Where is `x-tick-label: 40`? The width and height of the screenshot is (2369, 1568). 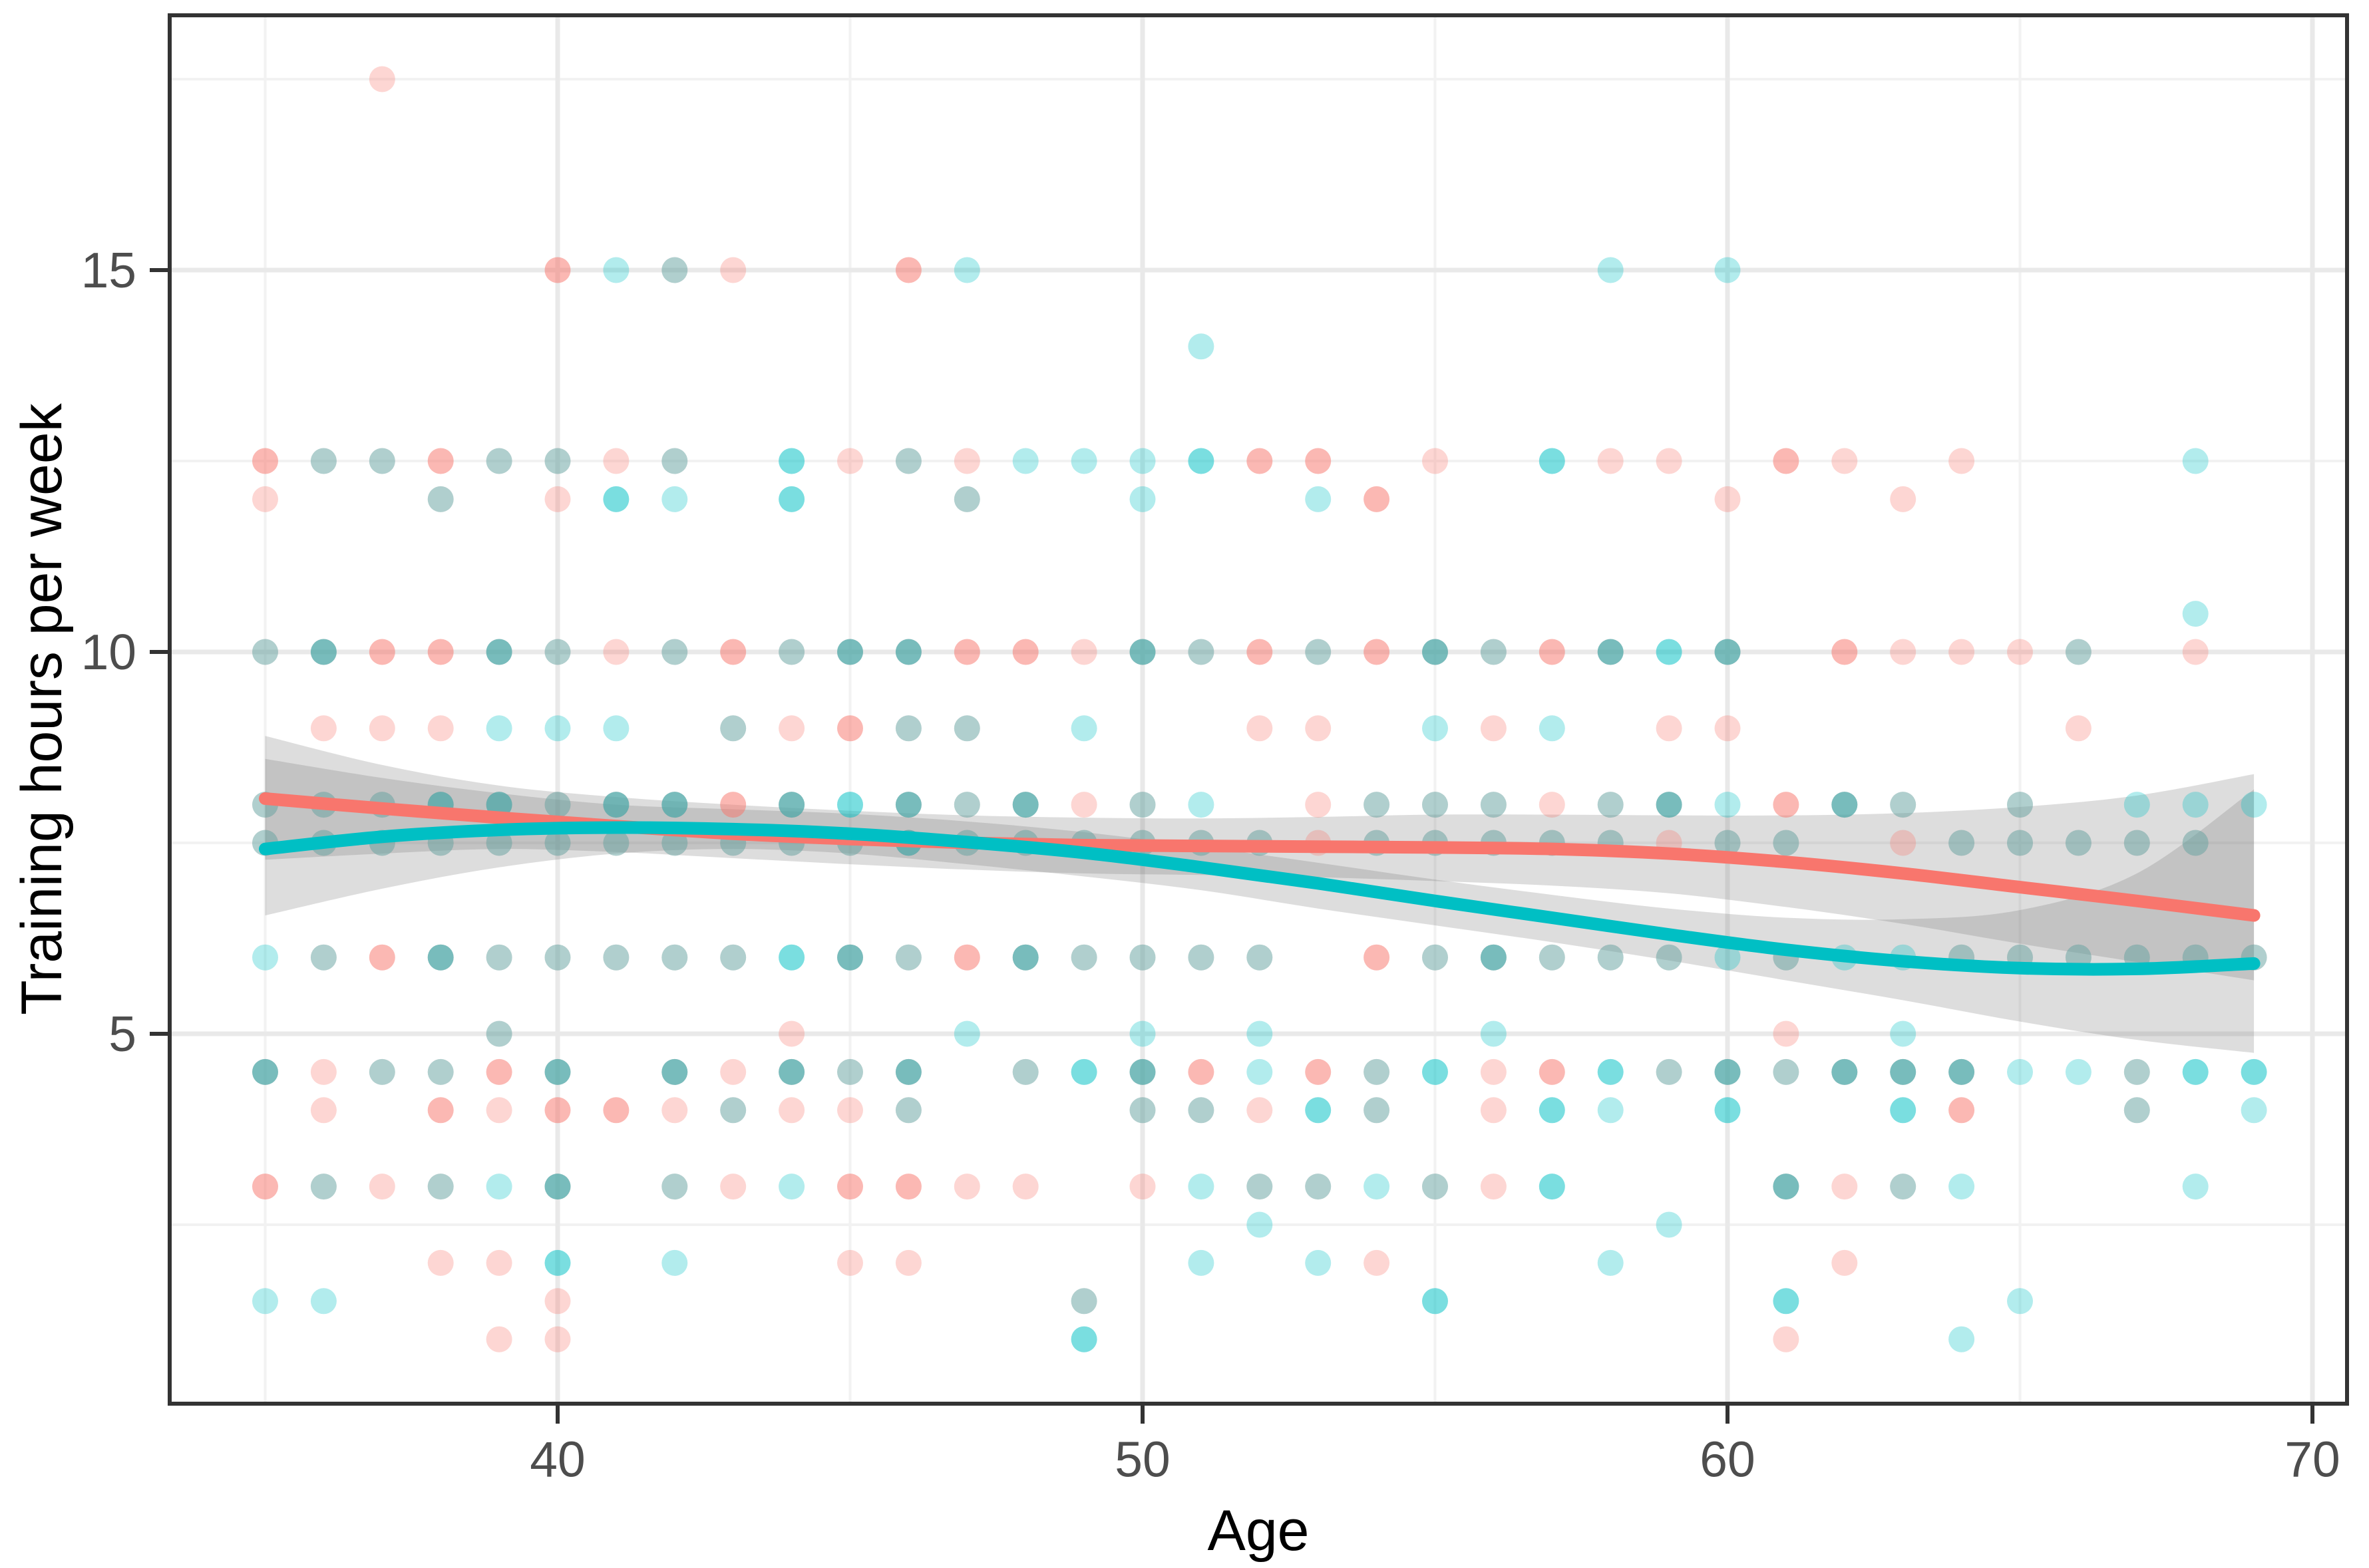
x-tick-label: 40 is located at coordinates (557, 1459).